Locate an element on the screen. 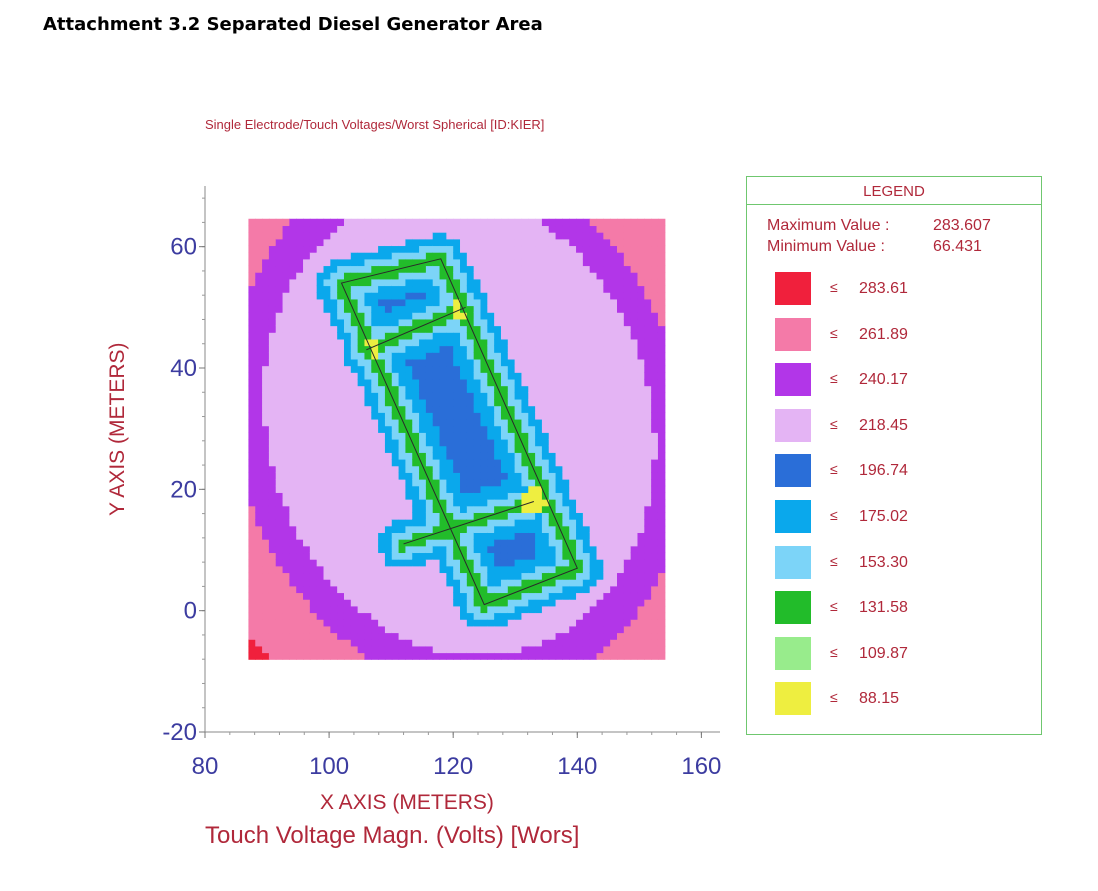 Image resolution: width=1098 pixels, height=891 pixels. grid-perimeter is located at coordinates (459, 432).